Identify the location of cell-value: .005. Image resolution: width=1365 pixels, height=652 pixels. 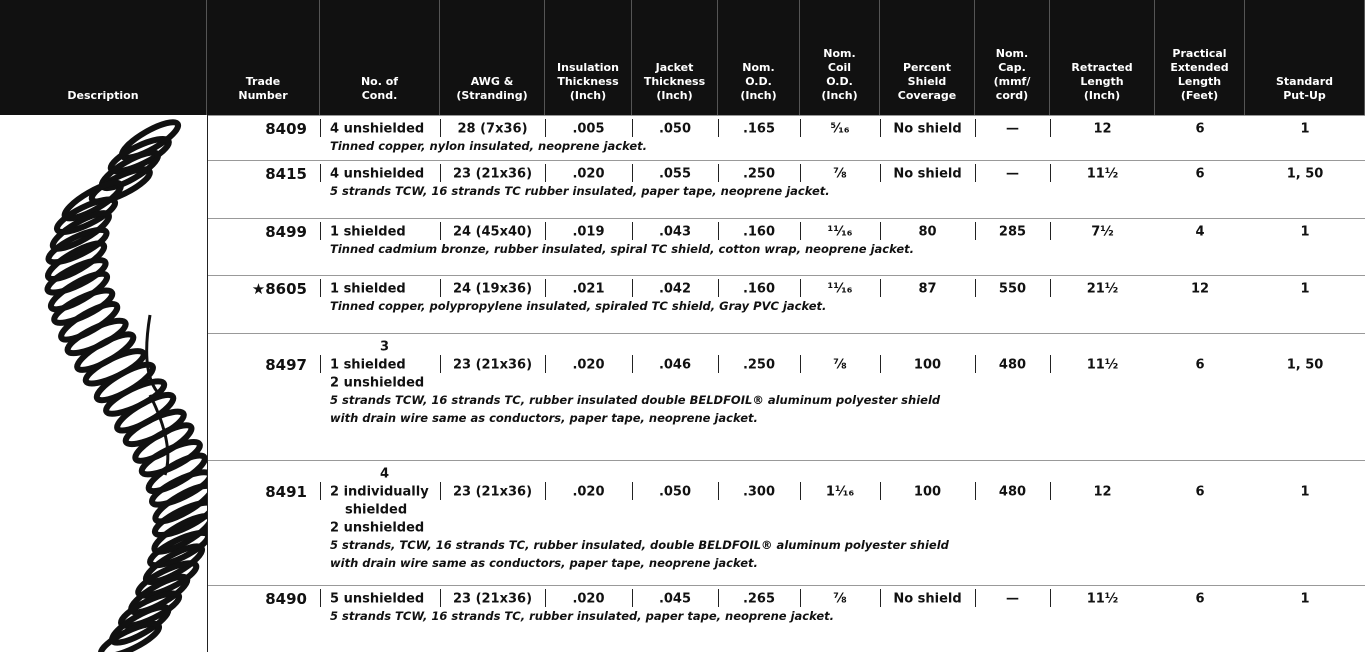
(588, 129).